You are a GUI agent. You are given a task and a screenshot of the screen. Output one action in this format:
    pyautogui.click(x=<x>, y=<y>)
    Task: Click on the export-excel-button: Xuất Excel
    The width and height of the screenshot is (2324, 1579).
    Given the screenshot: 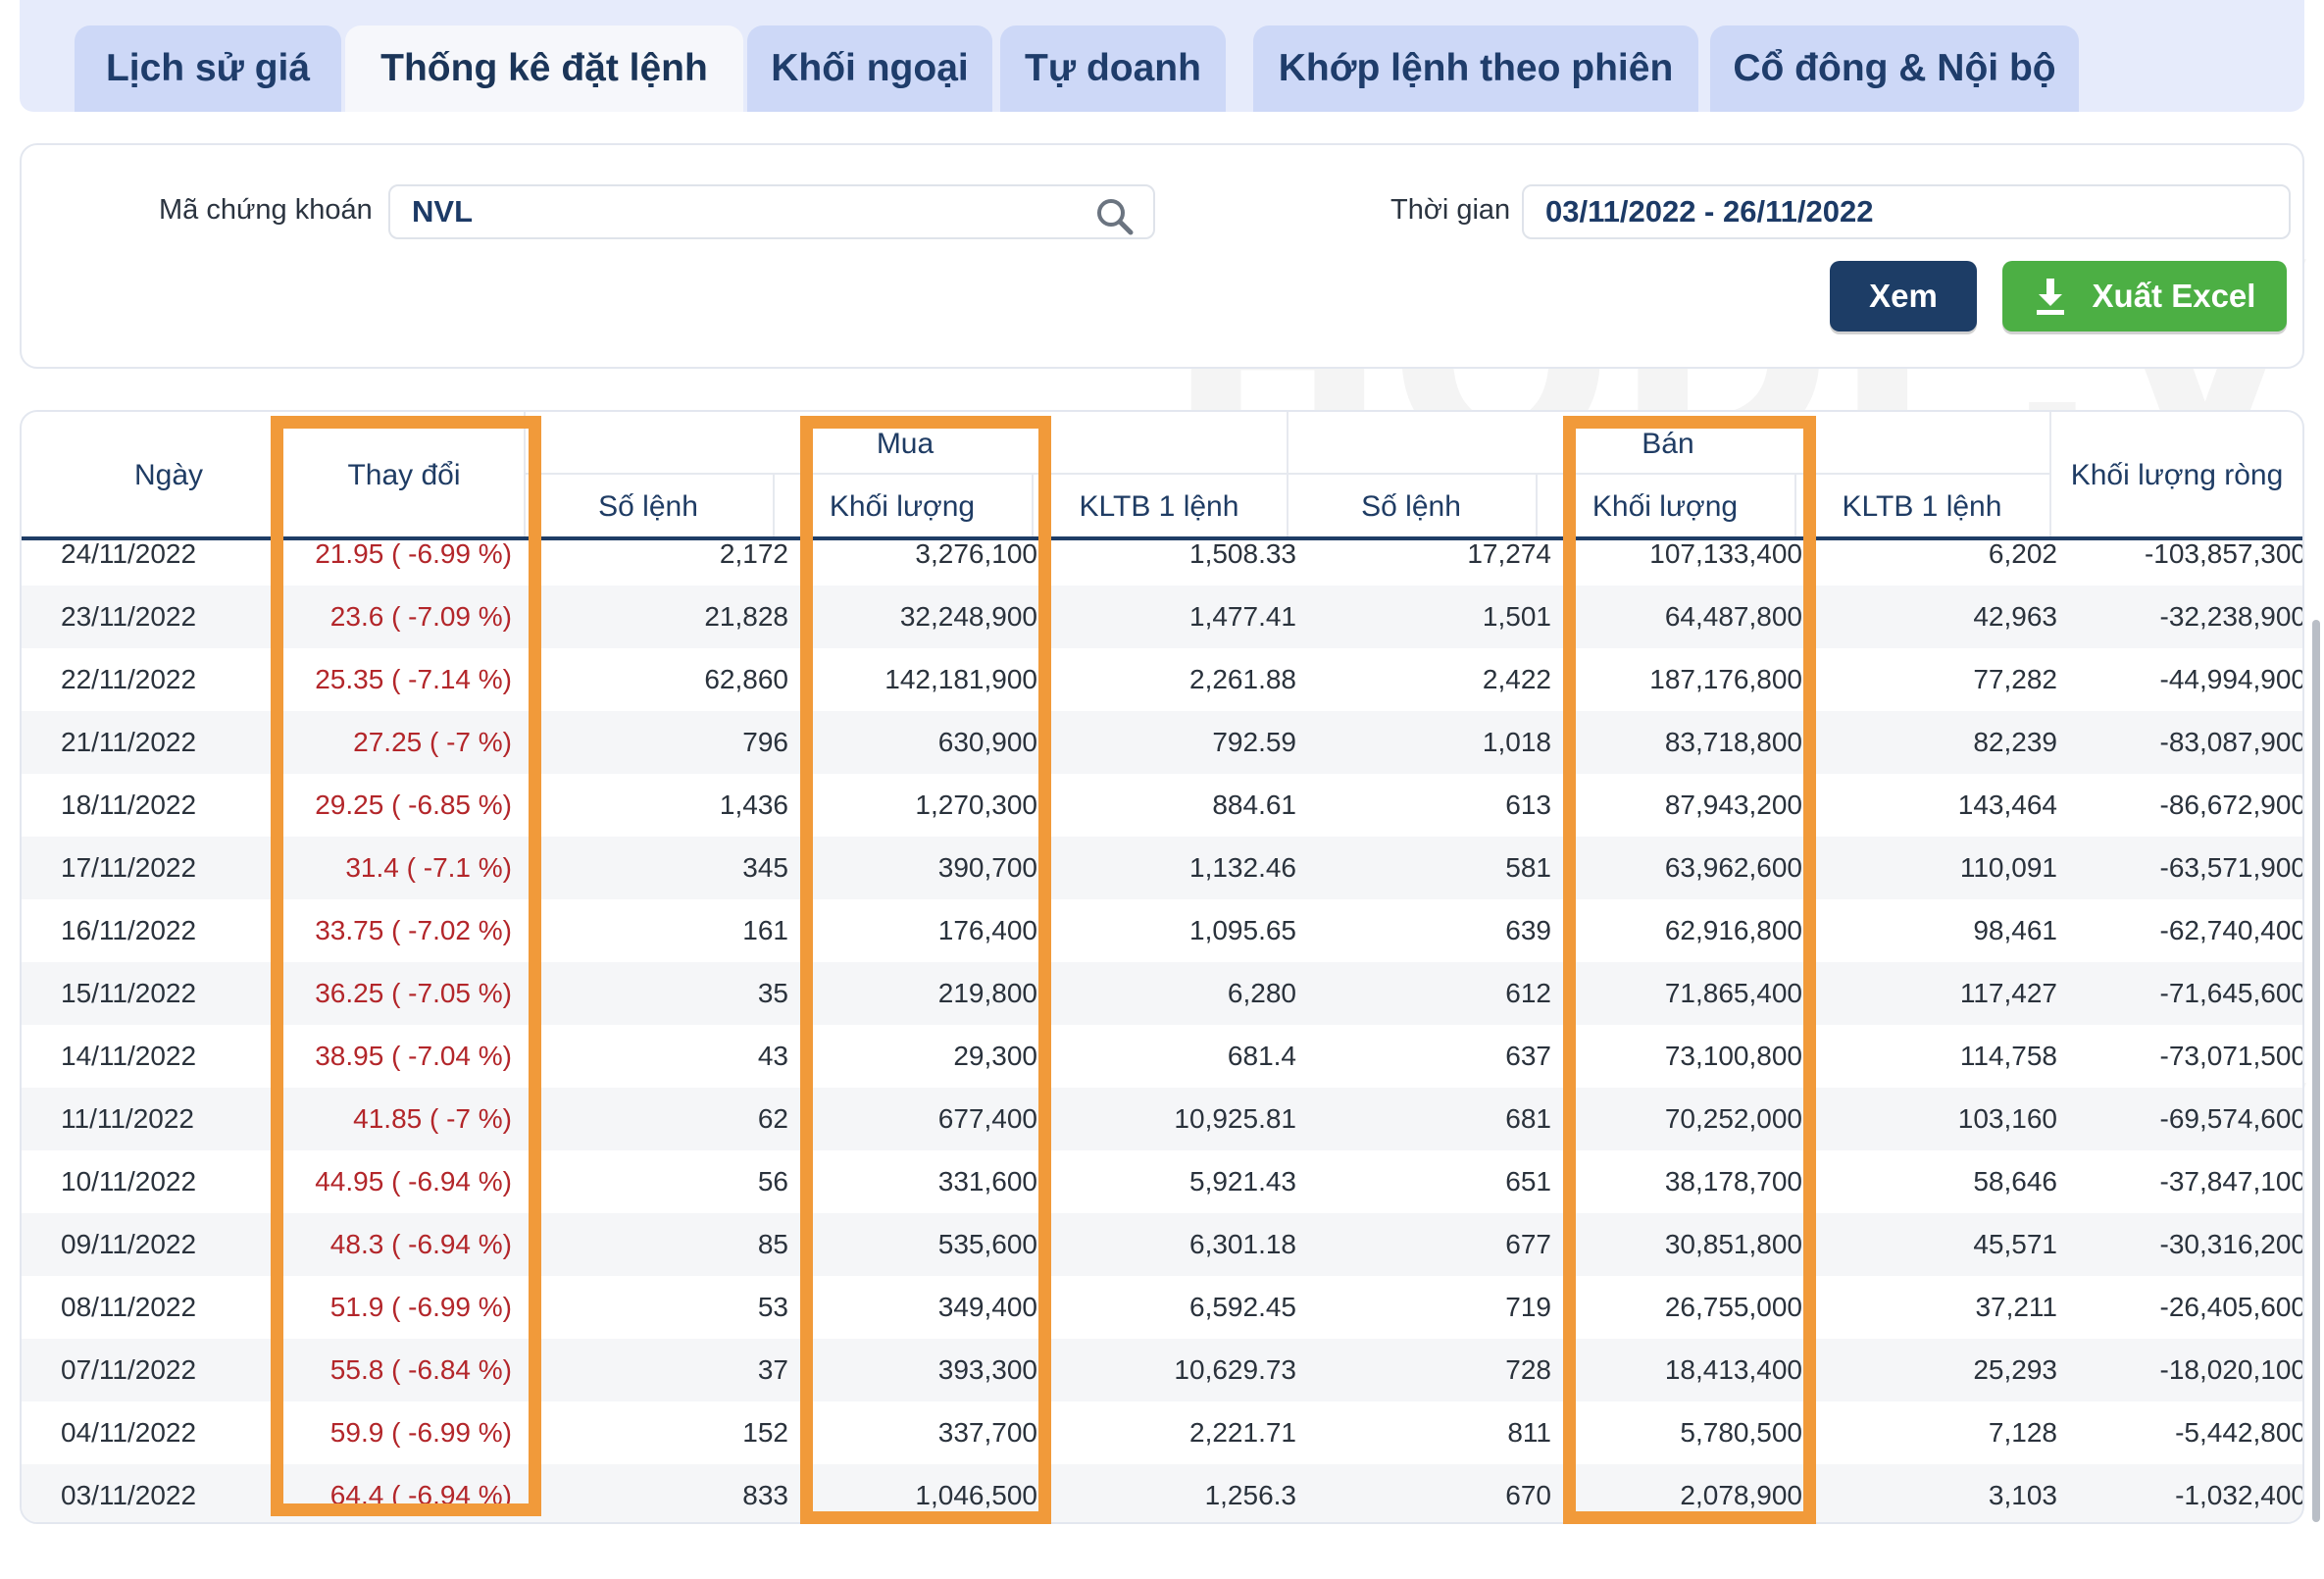 What is the action you would take?
    pyautogui.click(x=2144, y=296)
    